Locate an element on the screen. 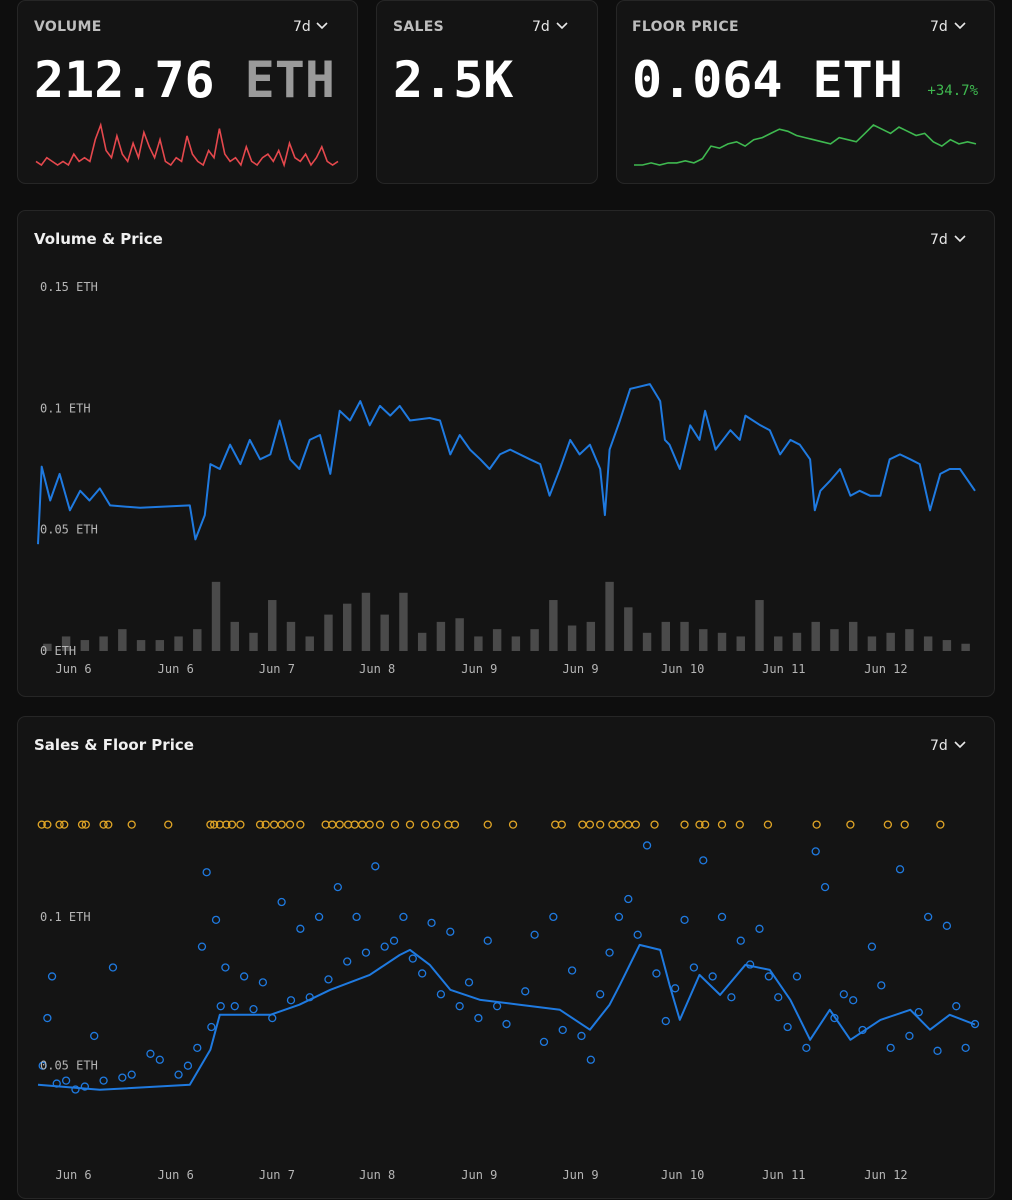 This screenshot has height=1200, width=1012. floor-card is located at coordinates (805, 92).